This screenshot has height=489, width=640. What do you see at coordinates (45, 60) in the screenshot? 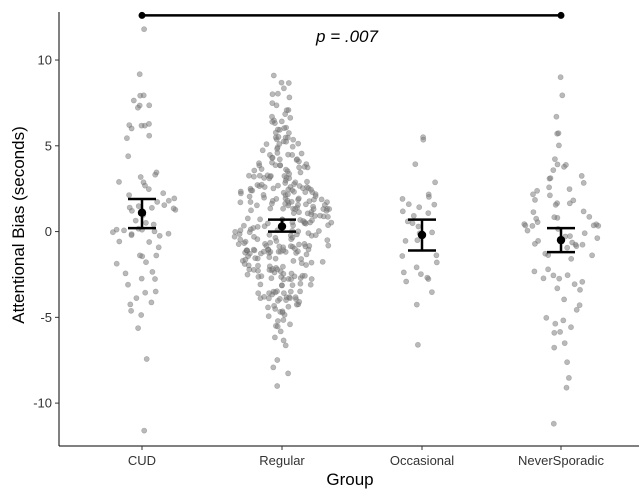
I see `y-tick-label: 10` at bounding box center [45, 60].